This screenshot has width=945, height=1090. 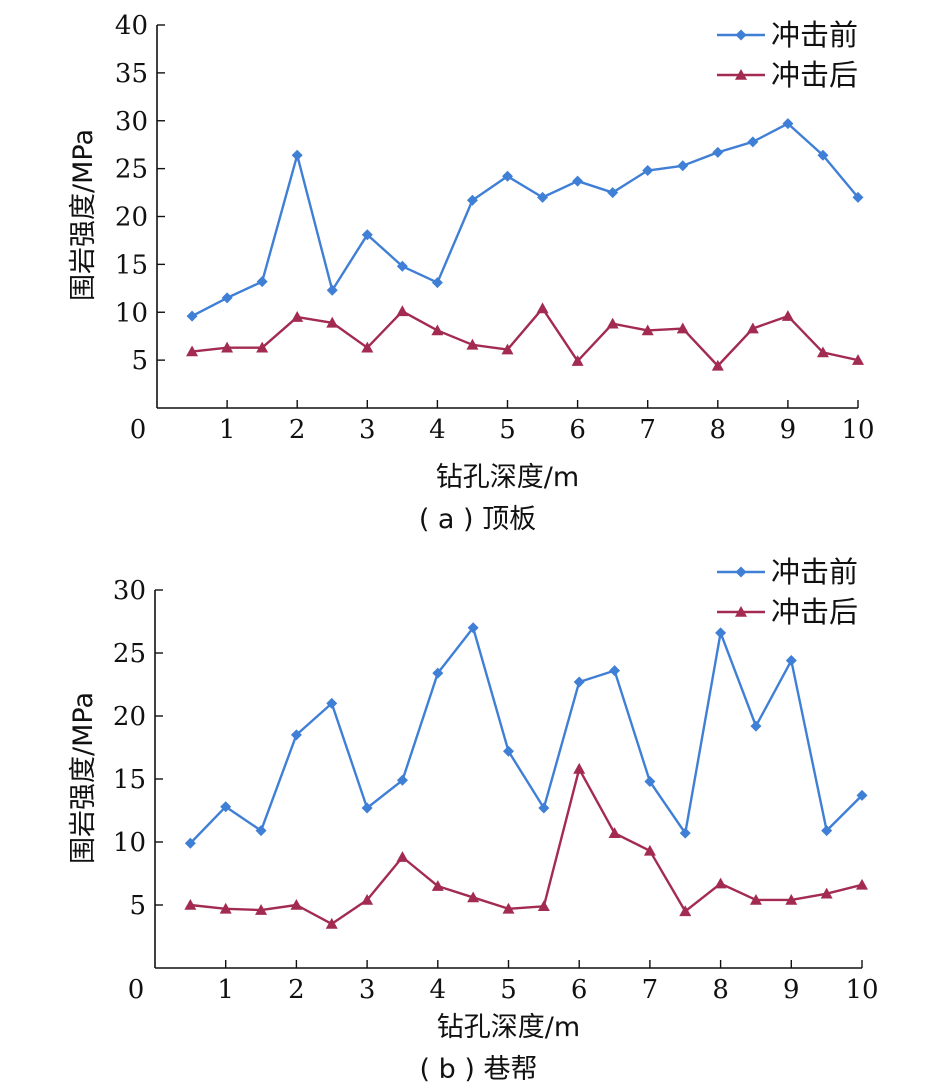 I want to click on series-after-impact, so click(x=526, y=845).